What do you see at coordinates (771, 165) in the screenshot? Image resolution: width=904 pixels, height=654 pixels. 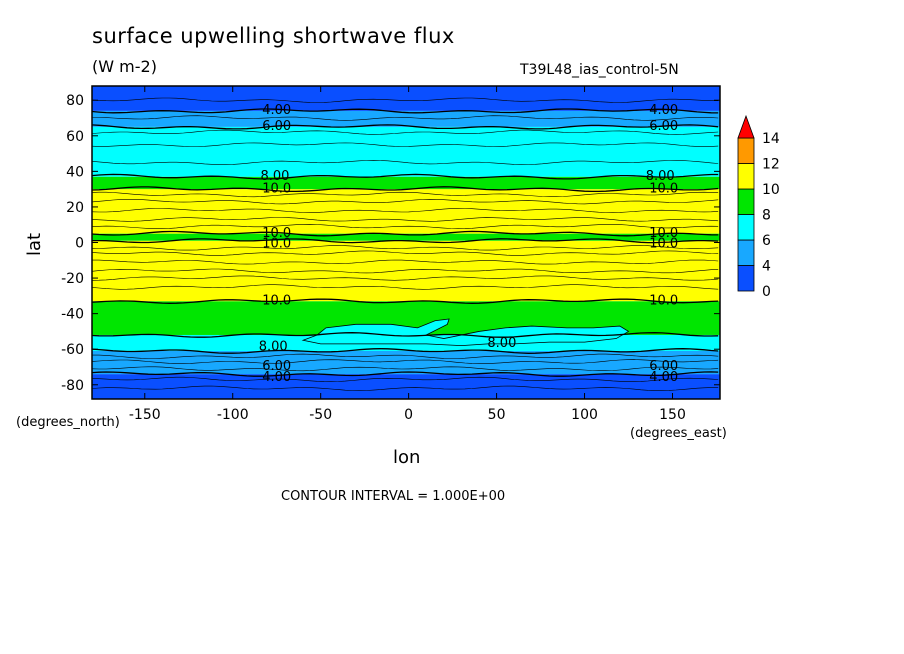 I see `colorbar-label: 12` at bounding box center [771, 165].